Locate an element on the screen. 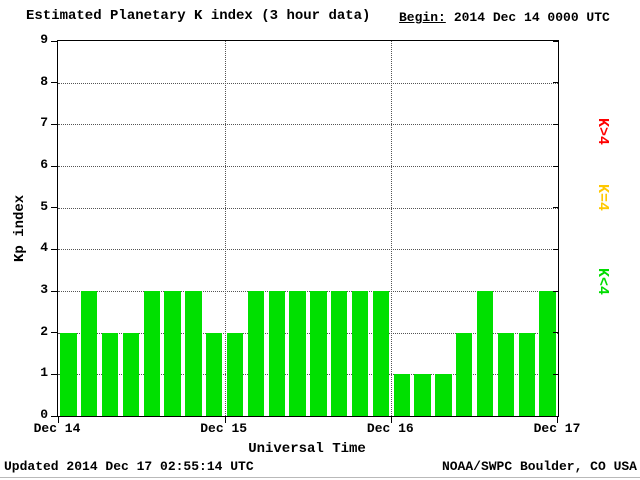  y-tick-label: 5 is located at coordinates (44, 206).